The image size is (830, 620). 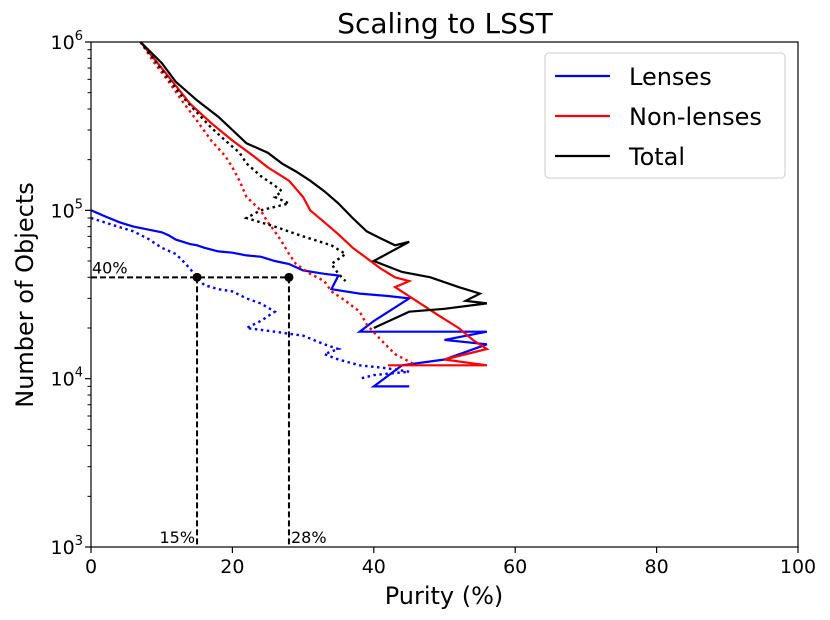 What do you see at coordinates (67, 209) in the screenshot?
I see `y-tick-label: 10⁵` at bounding box center [67, 209].